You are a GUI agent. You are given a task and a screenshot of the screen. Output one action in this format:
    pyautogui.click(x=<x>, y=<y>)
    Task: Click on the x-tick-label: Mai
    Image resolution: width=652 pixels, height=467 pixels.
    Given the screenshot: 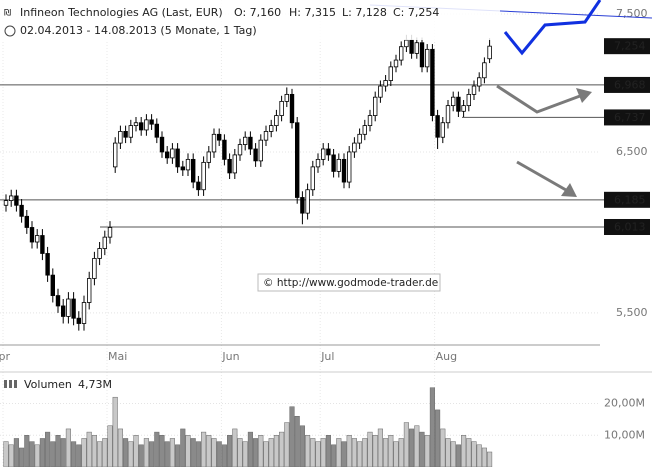 What is the action you would take?
    pyautogui.click(x=117, y=356)
    